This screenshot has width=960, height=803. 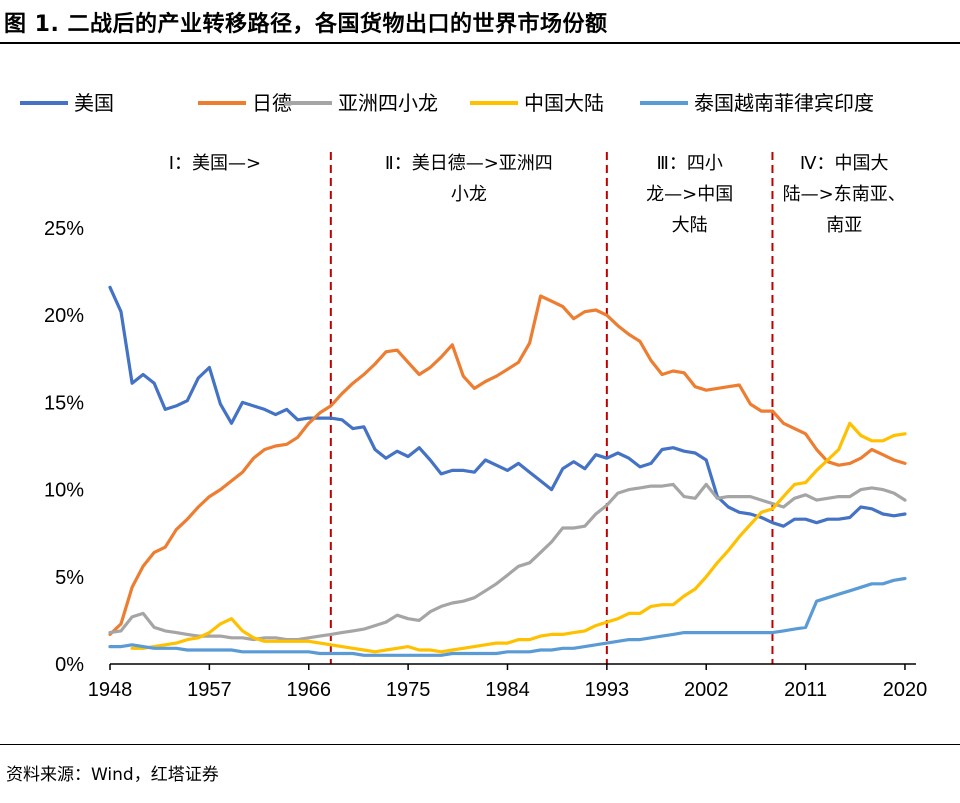 What do you see at coordinates (480, 43) in the screenshot?
I see `title-rule` at bounding box center [480, 43].